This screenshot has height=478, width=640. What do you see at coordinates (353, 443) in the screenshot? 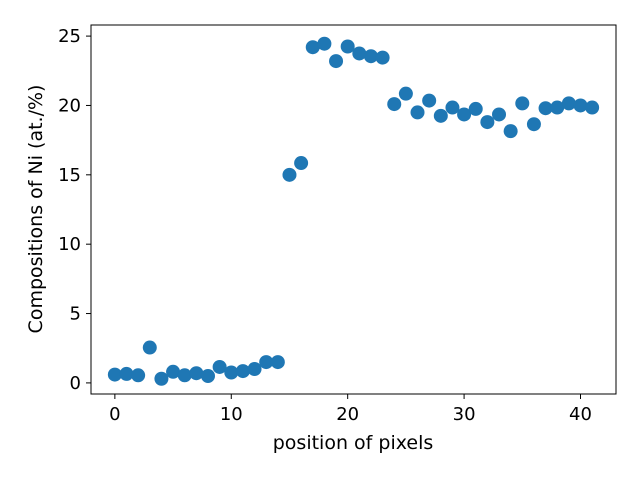
I see `x-axis-label: position of pixels` at bounding box center [353, 443].